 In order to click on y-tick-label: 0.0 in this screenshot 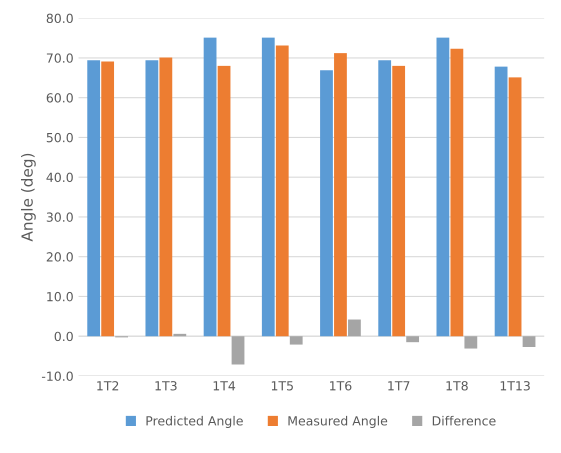, I will do `click(63, 337)`.